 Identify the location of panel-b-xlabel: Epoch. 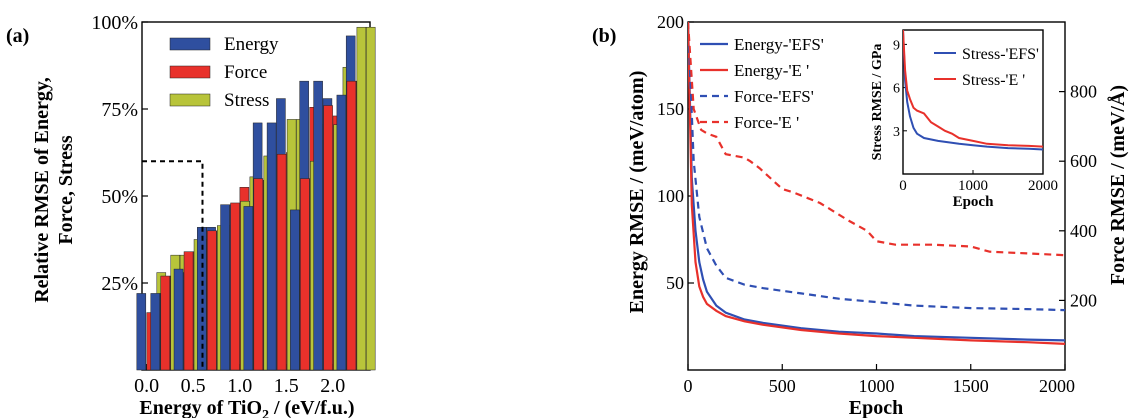
(876, 407).